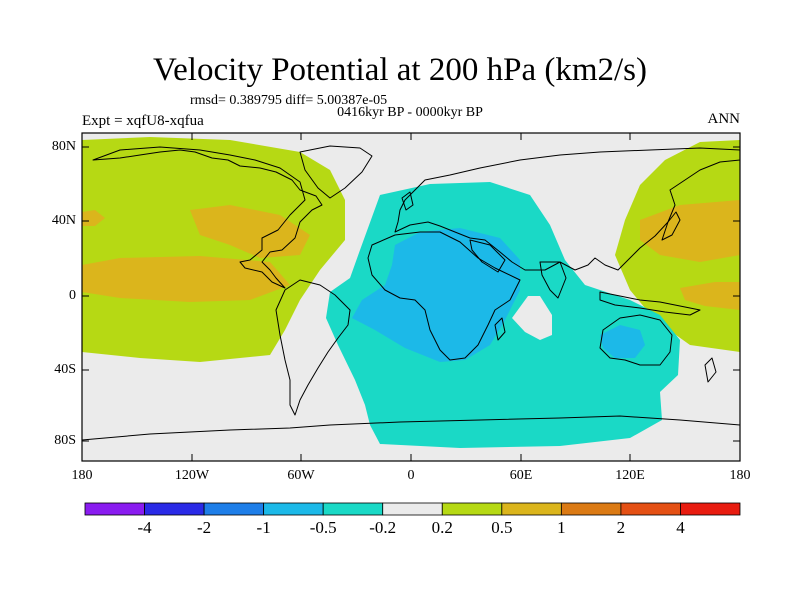 The height and width of the screenshot is (600, 800). What do you see at coordinates (313, 347) in the screenshot?
I see `south-america-outline` at bounding box center [313, 347].